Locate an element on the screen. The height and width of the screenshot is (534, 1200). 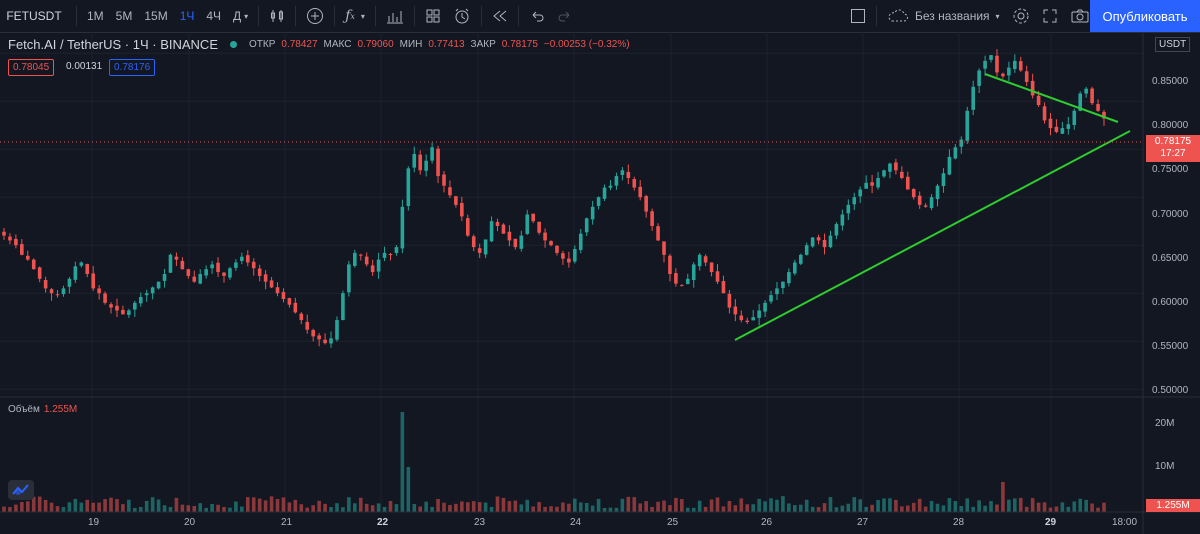
undo-icon is located at coordinates (537, 16).